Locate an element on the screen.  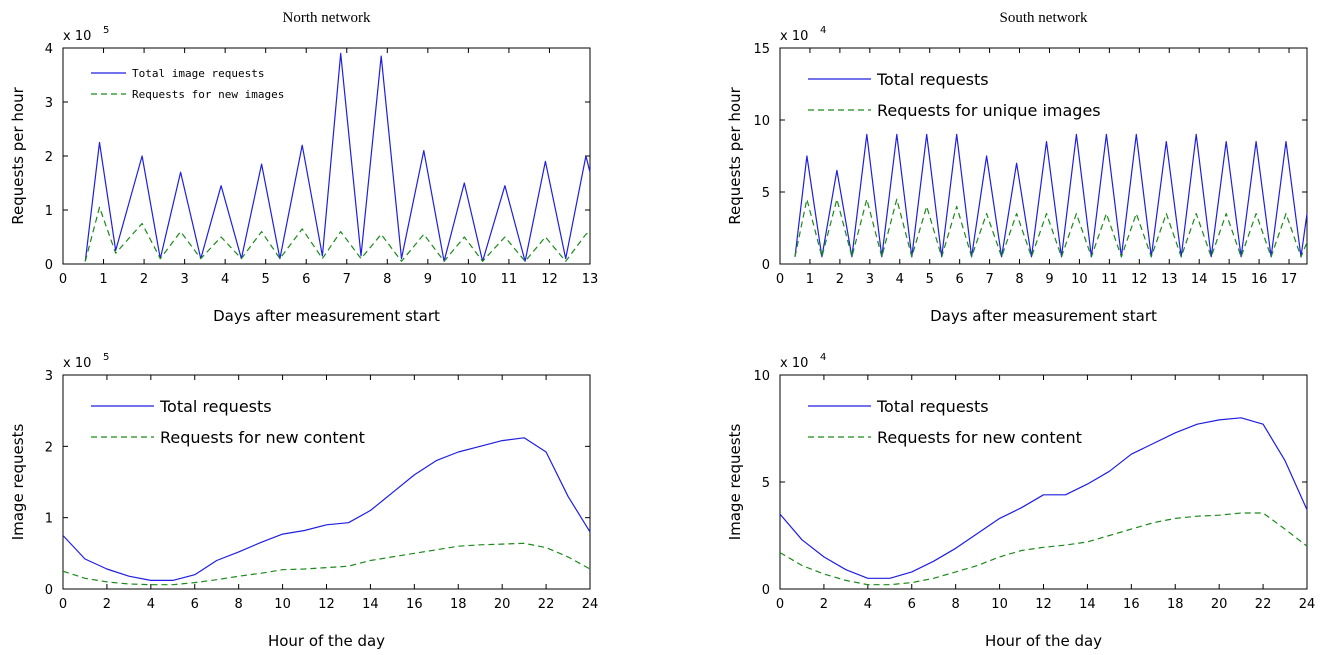
x-tick-label: 5 is located at coordinates (930, 279).